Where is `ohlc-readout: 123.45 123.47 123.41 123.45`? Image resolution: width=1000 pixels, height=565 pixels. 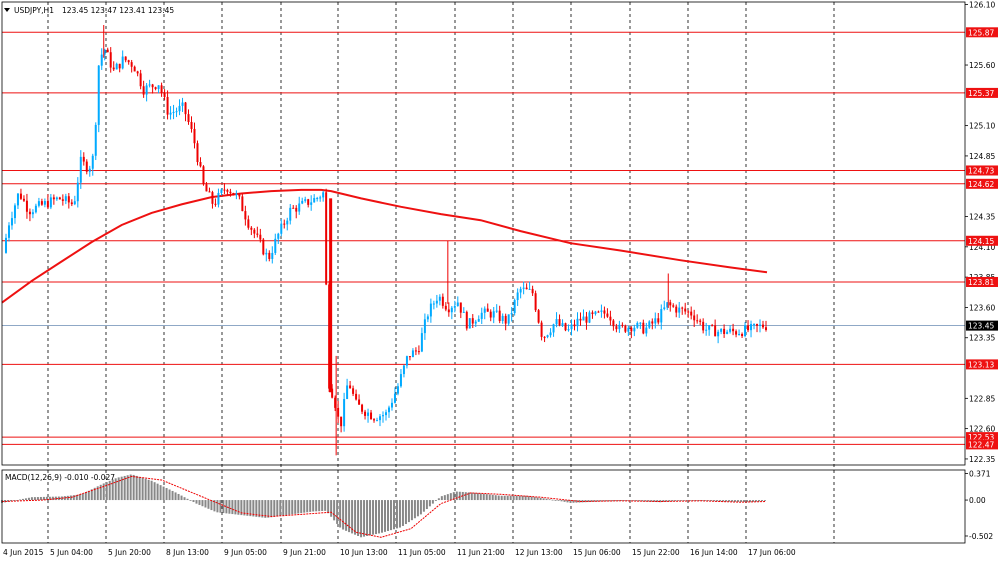 ohlc-readout: 123.45 123.47 123.41 123.45 is located at coordinates (118, 10).